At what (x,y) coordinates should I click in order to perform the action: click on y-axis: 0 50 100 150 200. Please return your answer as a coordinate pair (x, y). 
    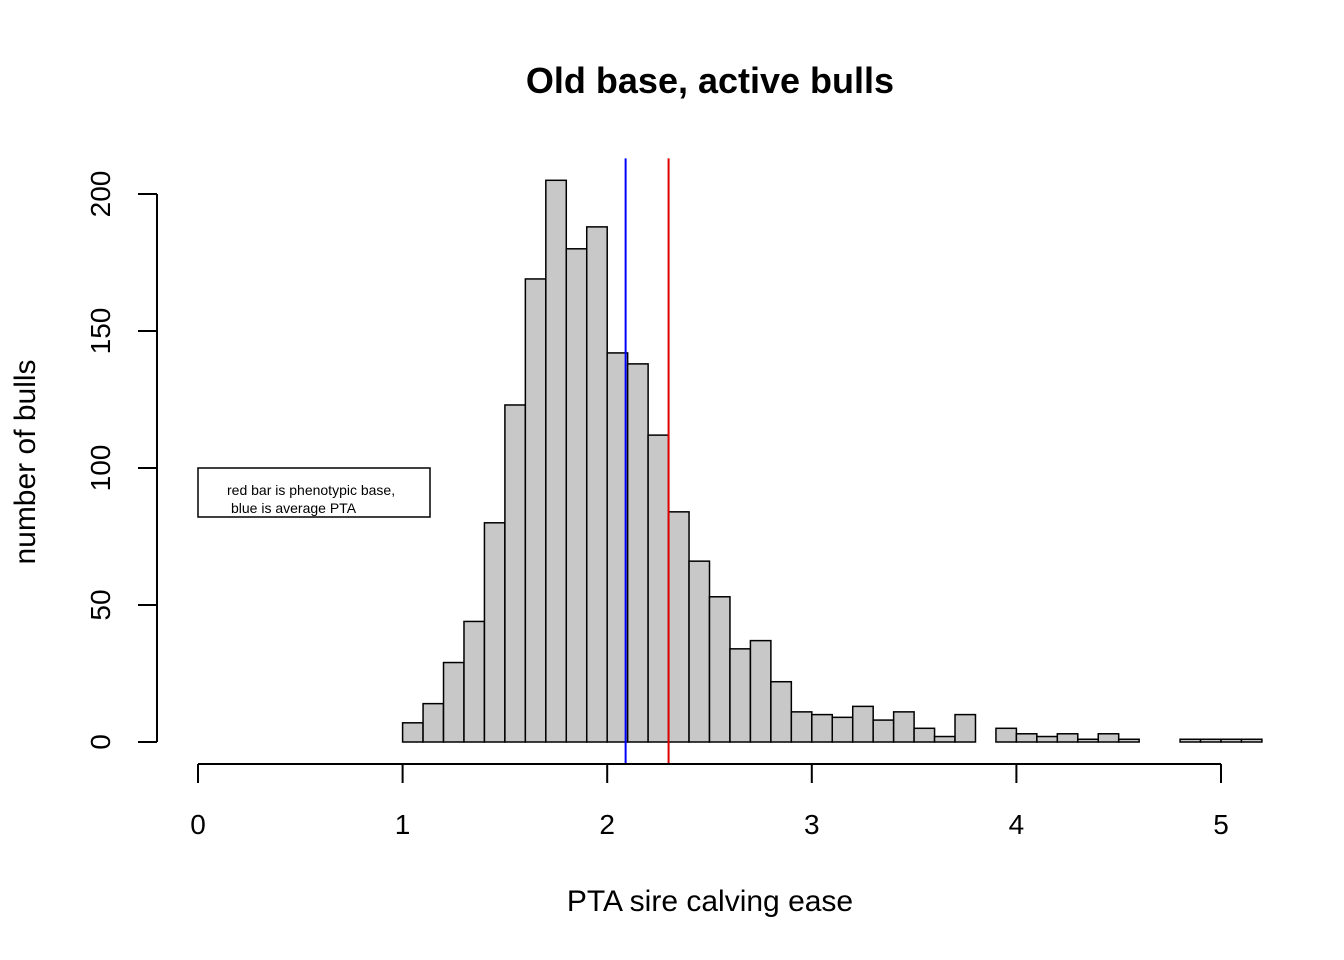
    Looking at the image, I should click on (121, 460).